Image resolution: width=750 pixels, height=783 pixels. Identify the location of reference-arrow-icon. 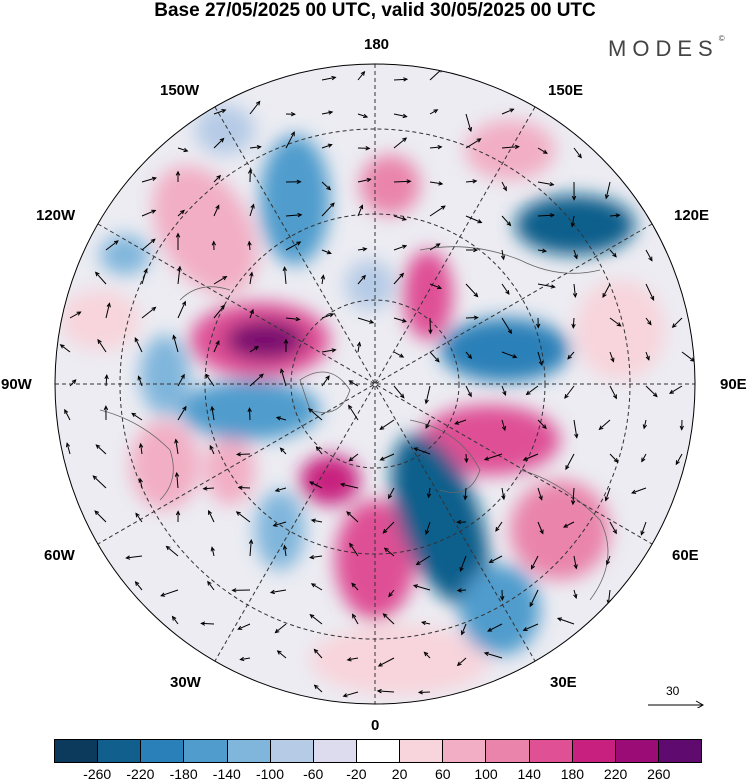
(676, 704).